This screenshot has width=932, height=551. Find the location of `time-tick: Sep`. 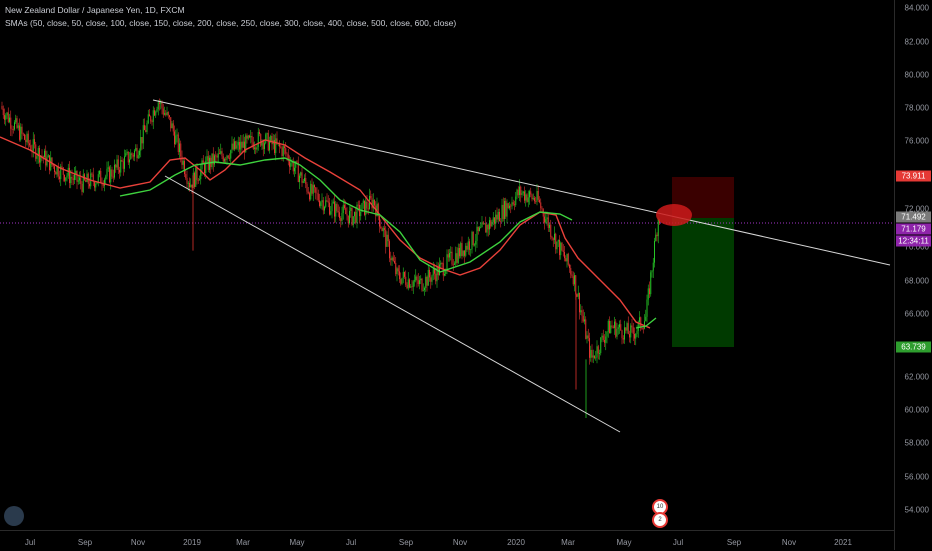

time-tick: Sep is located at coordinates (406, 542).